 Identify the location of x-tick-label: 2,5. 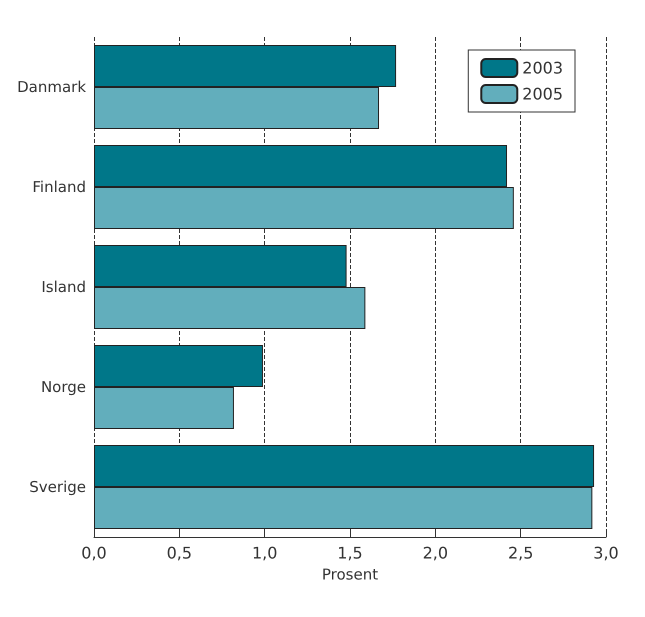
(521, 553).